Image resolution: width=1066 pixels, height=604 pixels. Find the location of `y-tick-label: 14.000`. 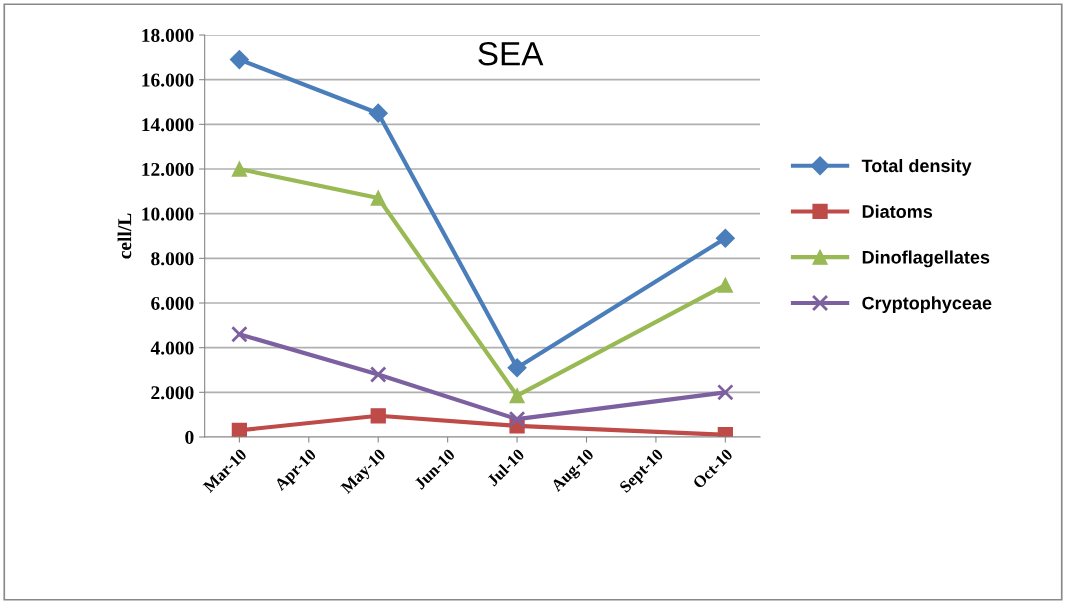

y-tick-label: 14.000 is located at coordinates (168, 125).